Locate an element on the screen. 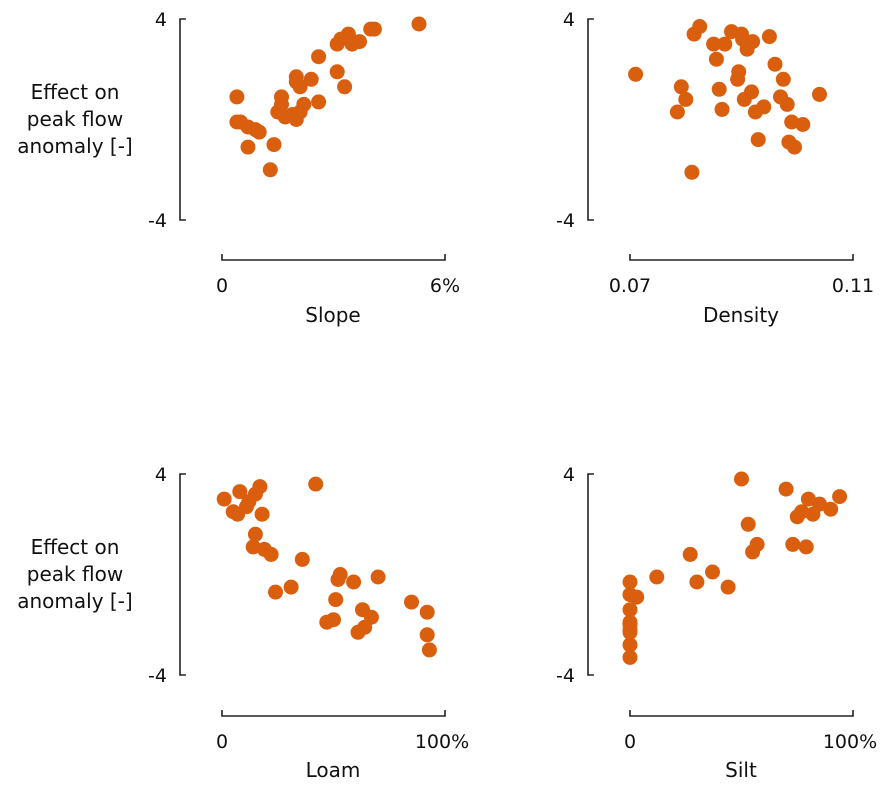 The image size is (890, 785). x-axis-label: Loam is located at coordinates (333, 770).